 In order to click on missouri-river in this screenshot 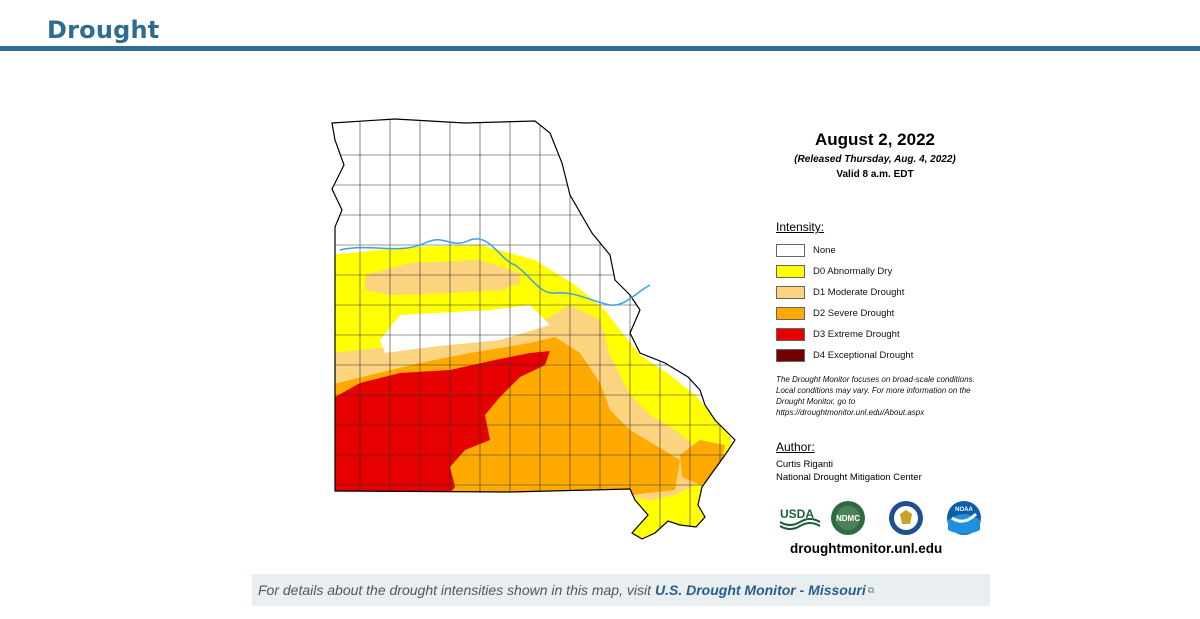, I will do `click(495, 272)`.